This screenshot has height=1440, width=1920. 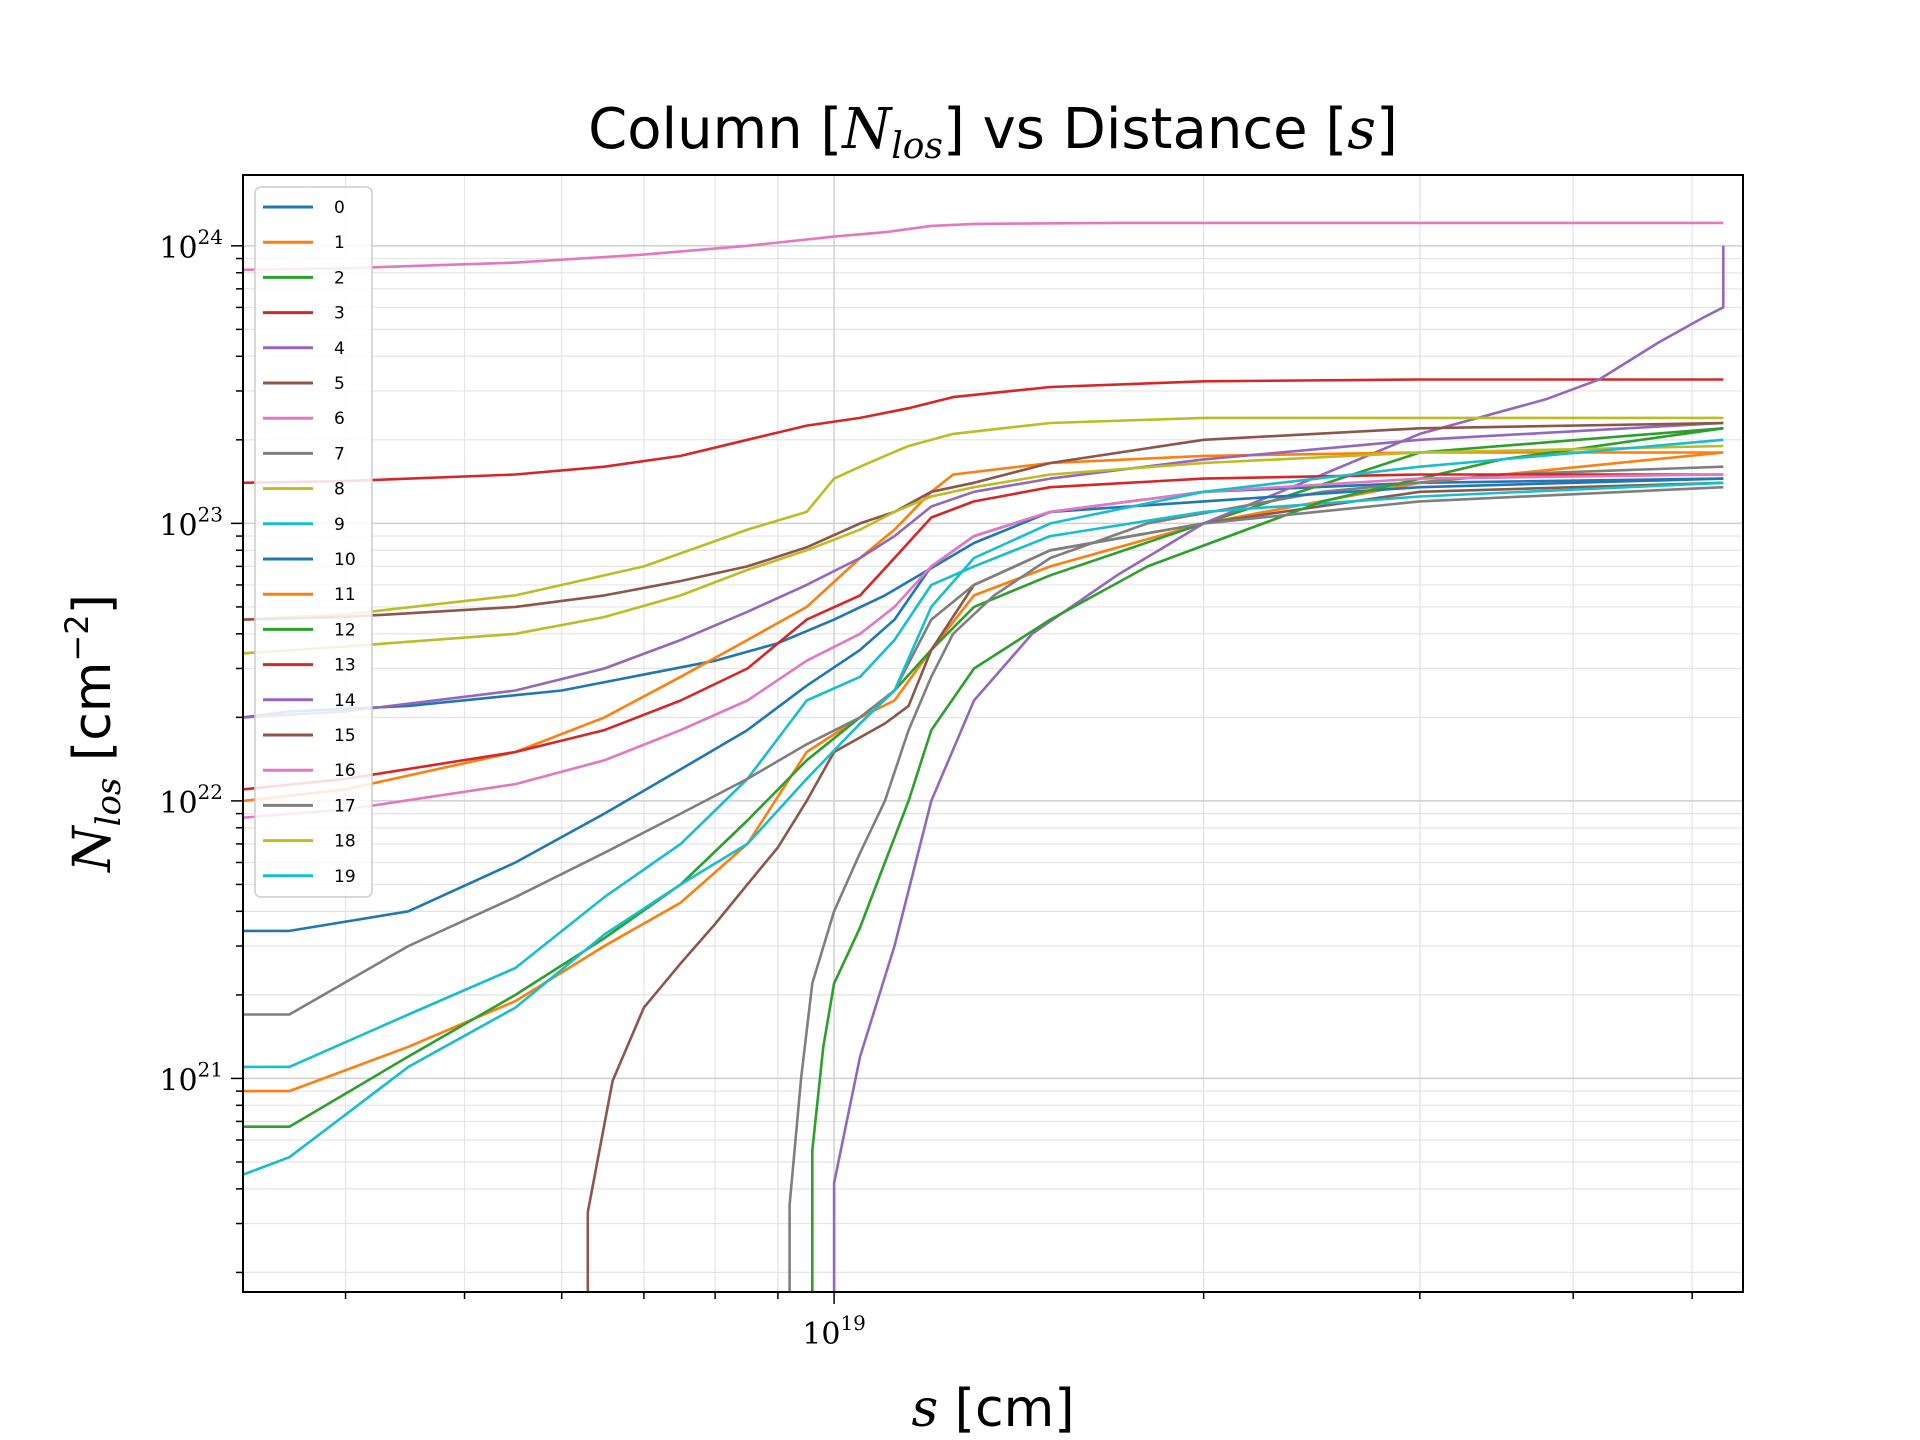 What do you see at coordinates (191, 800) in the screenshot?
I see `y-tick-label: 1022` at bounding box center [191, 800].